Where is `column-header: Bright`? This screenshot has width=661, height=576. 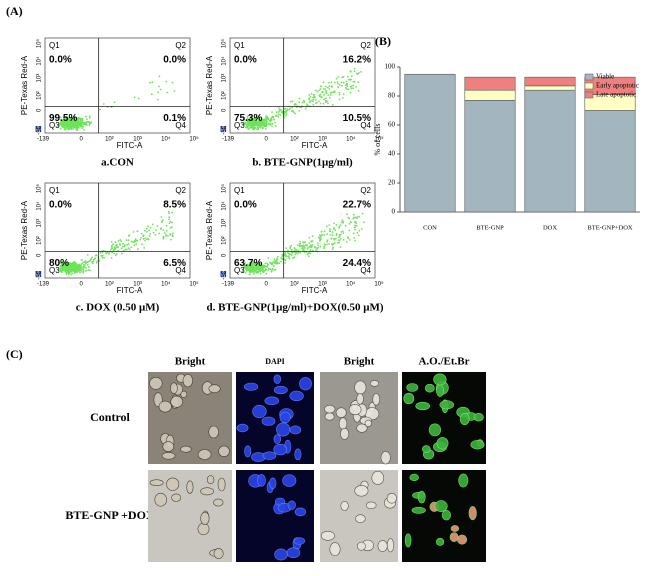
column-header: Bright is located at coordinates (190, 362).